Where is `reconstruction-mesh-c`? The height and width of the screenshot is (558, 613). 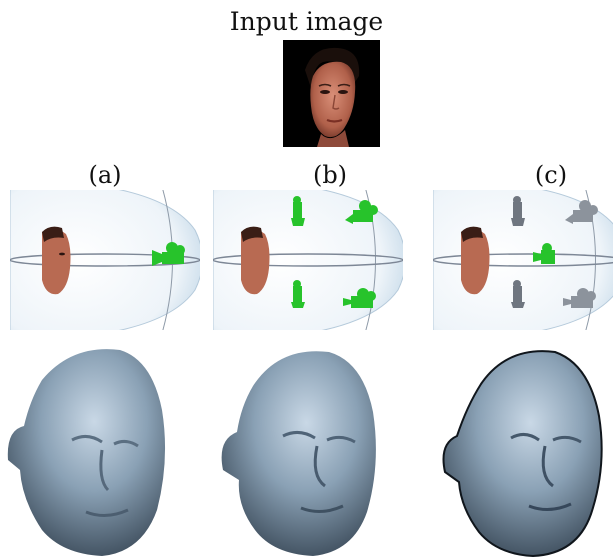 reconstruction-mesh-c is located at coordinates (524, 449).